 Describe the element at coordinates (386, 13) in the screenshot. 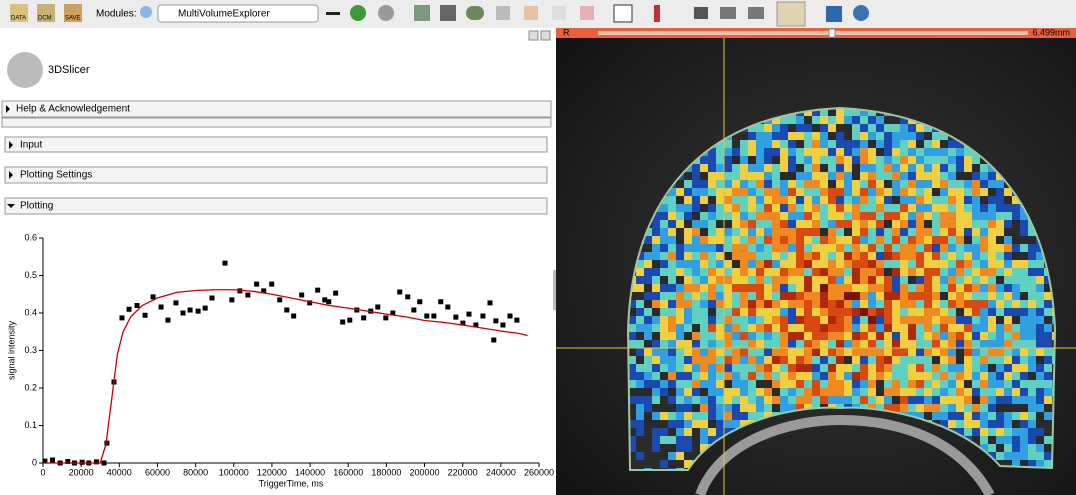

I see `forward-button` at that location.